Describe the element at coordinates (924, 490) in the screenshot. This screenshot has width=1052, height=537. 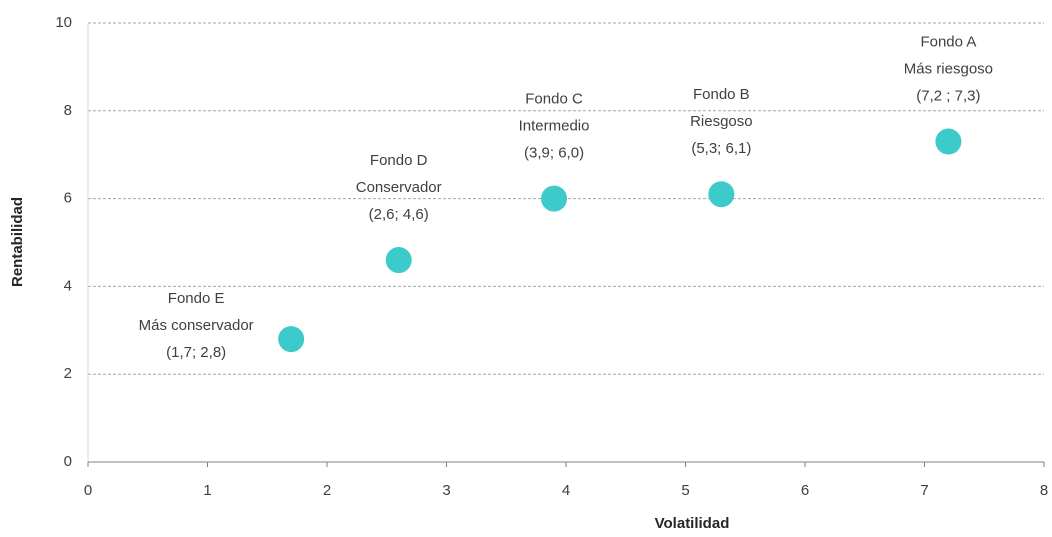
I see `x-tick-label: 7` at that location.